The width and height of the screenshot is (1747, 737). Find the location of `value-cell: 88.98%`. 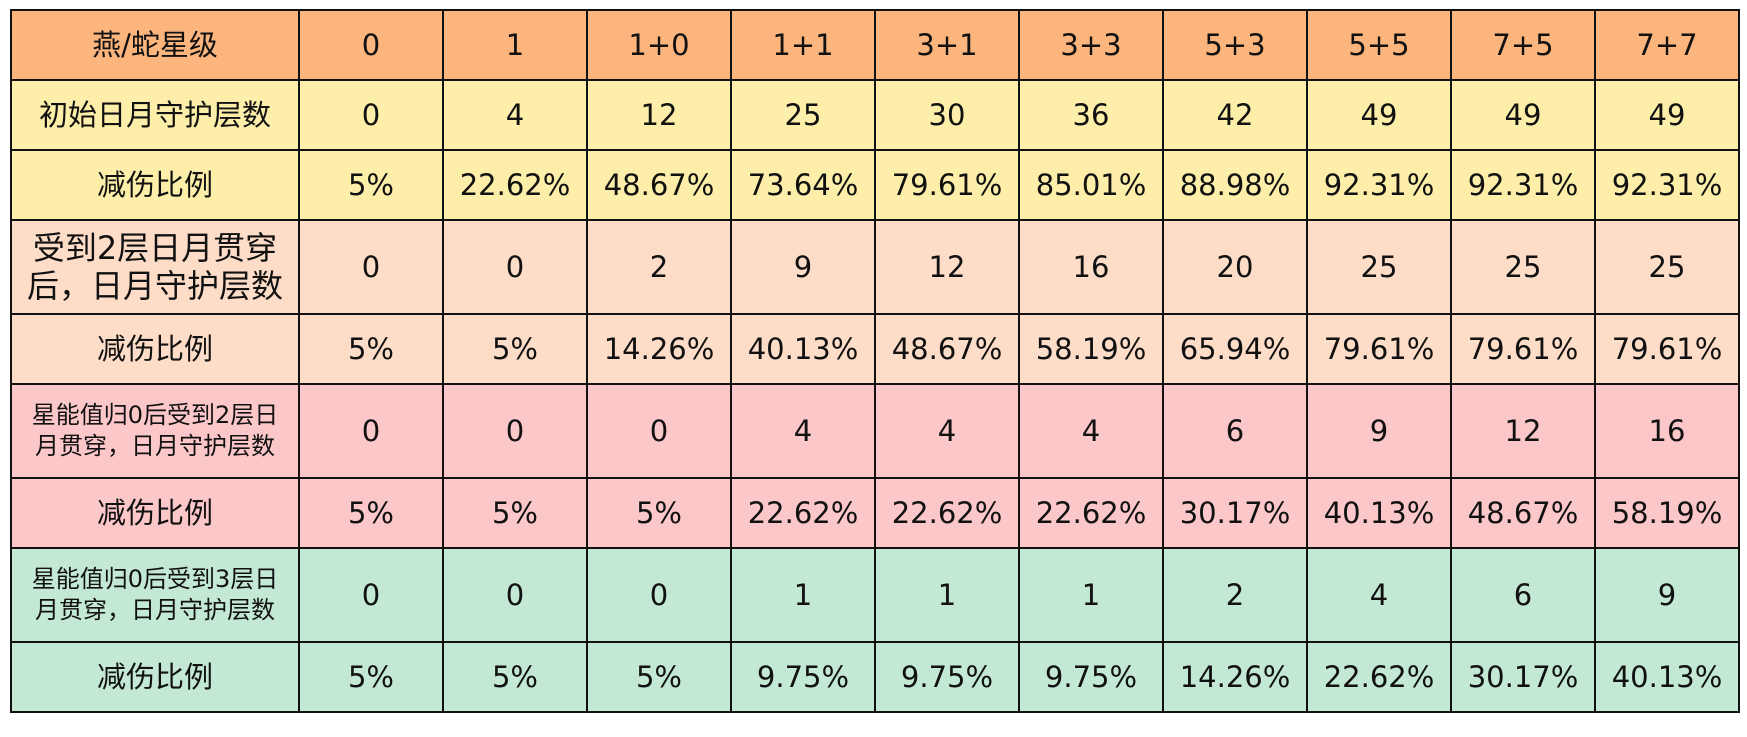

value-cell: 88.98% is located at coordinates (1235, 185).